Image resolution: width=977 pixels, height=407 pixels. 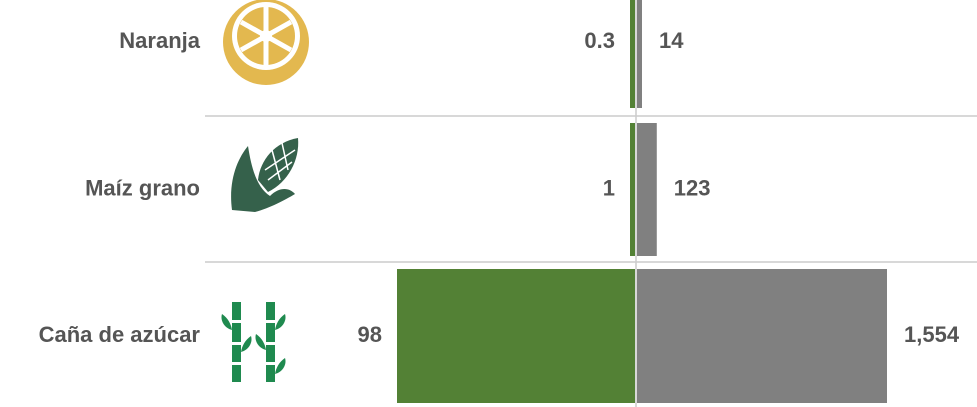 What do you see at coordinates (692, 187) in the screenshot?
I see `value-label-right: 123` at bounding box center [692, 187].